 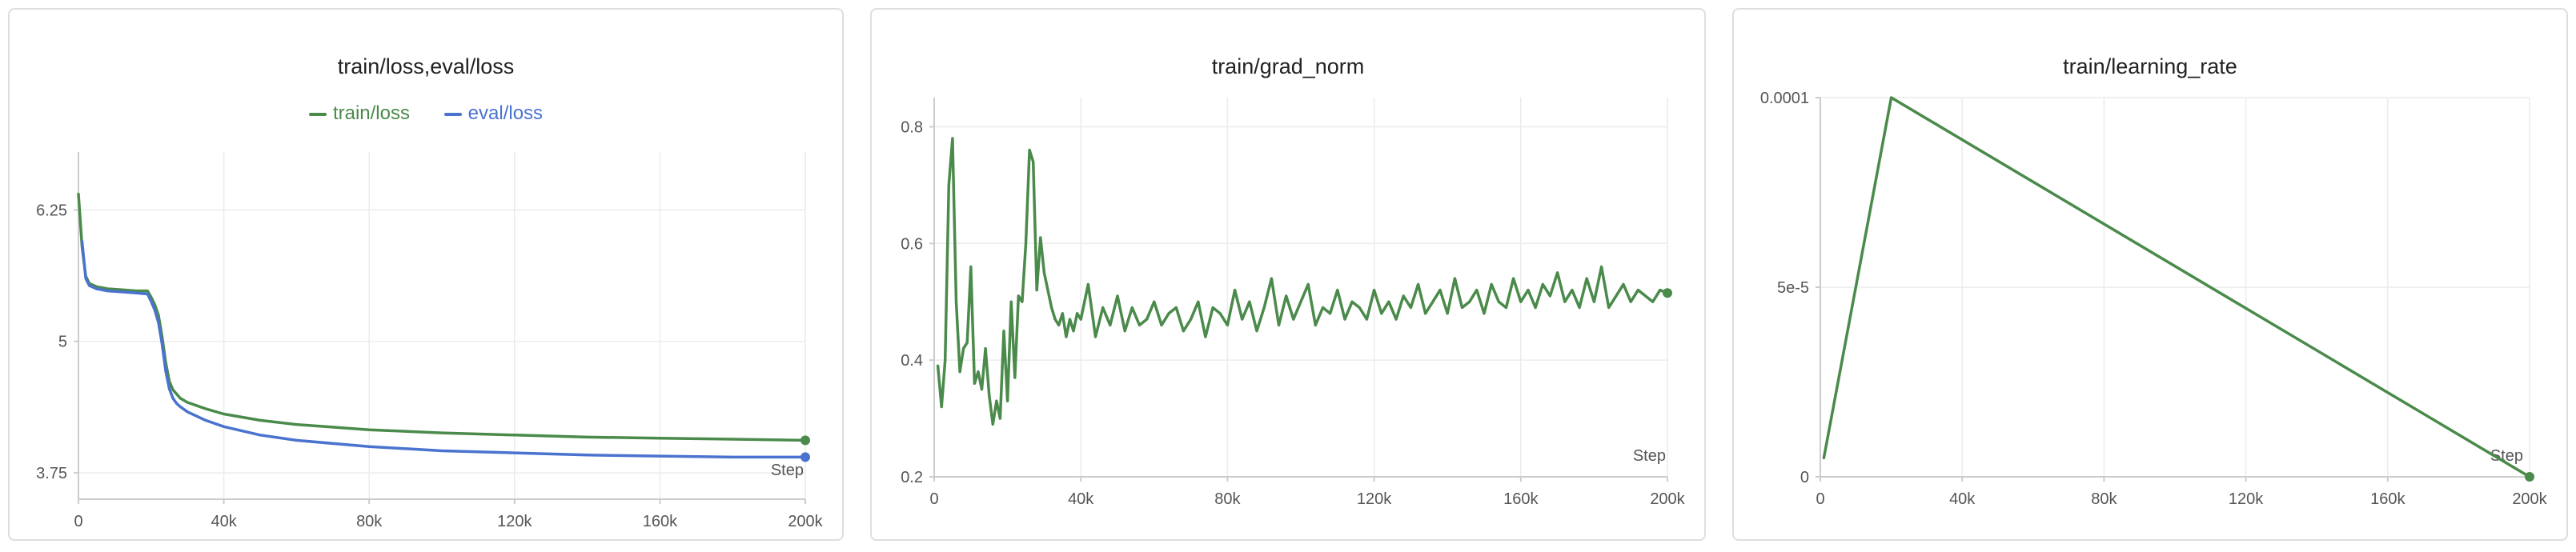 What do you see at coordinates (912, 477) in the screenshot?
I see `y-tick-label-0-2: 0.2` at bounding box center [912, 477].